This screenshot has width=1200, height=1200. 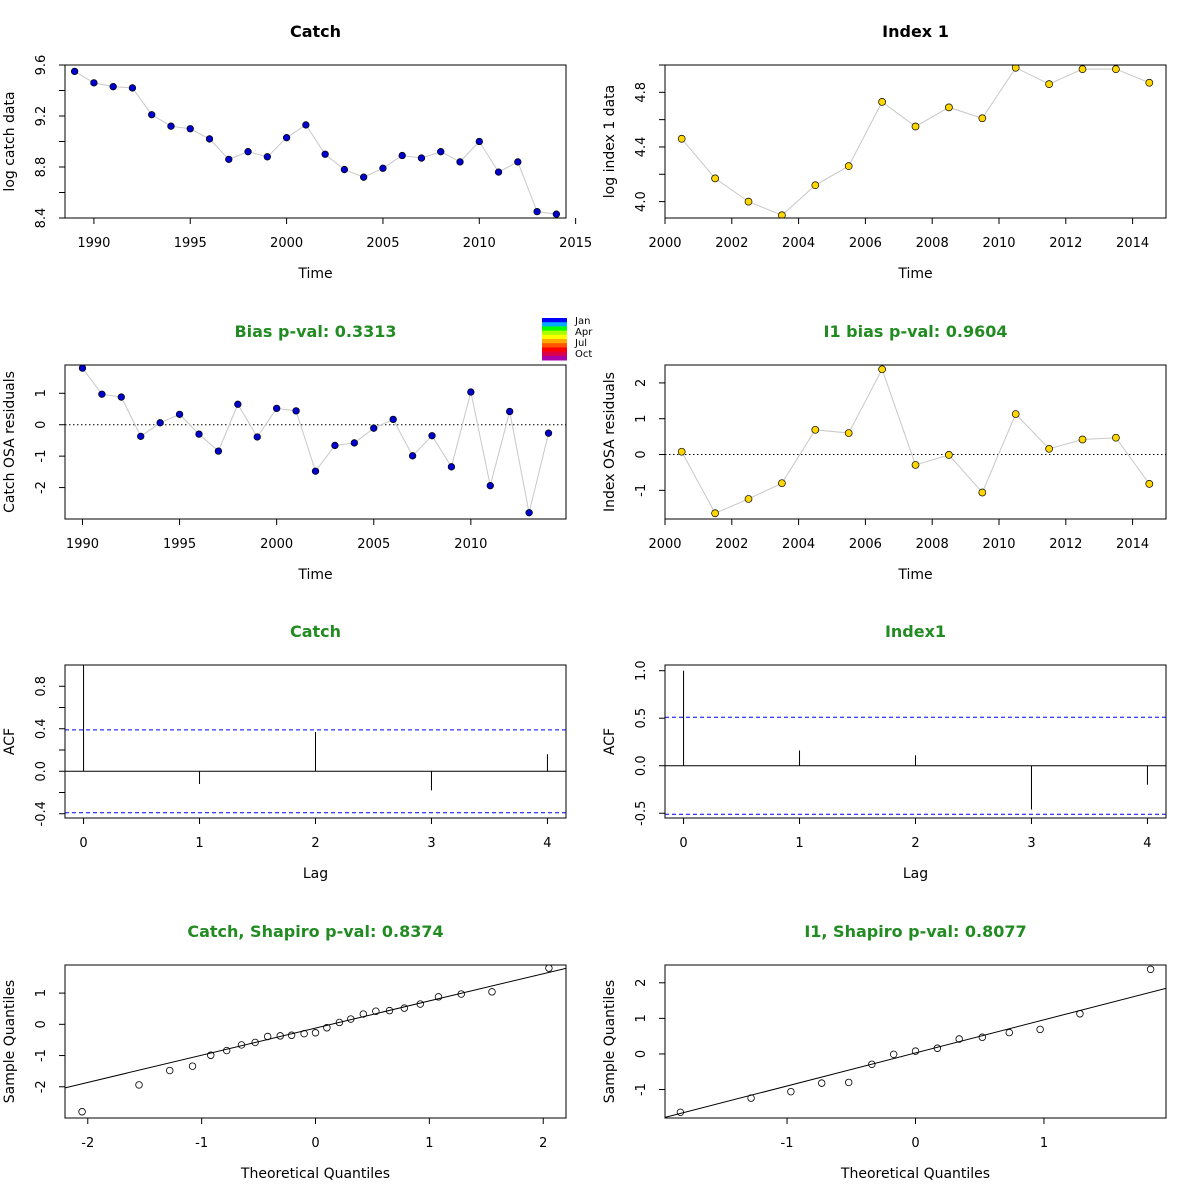 What do you see at coordinates (315, 631) in the screenshot?
I see `chart-title: Catch` at bounding box center [315, 631].